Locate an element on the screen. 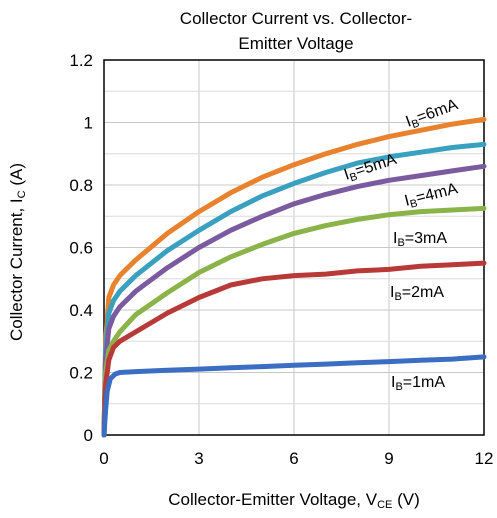  y-tick-label: 1 is located at coordinates (88, 123).